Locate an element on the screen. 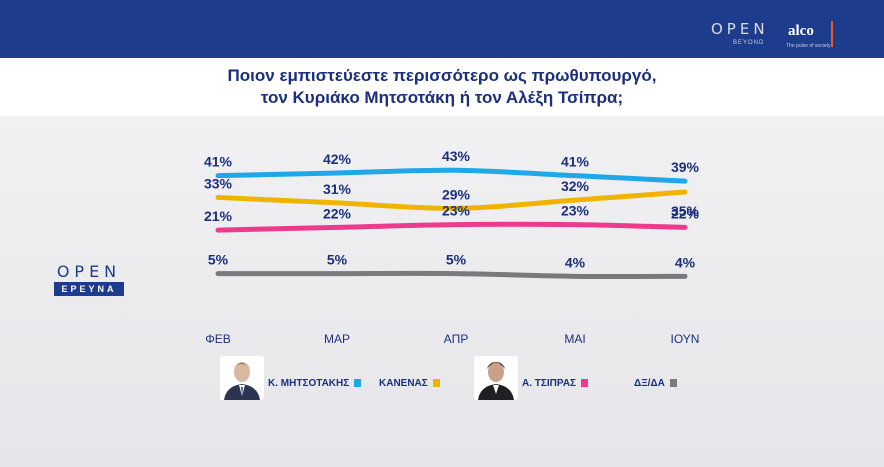 This screenshot has width=884, height=467. x-tick-label: ΑΠΡ is located at coordinates (456, 339).